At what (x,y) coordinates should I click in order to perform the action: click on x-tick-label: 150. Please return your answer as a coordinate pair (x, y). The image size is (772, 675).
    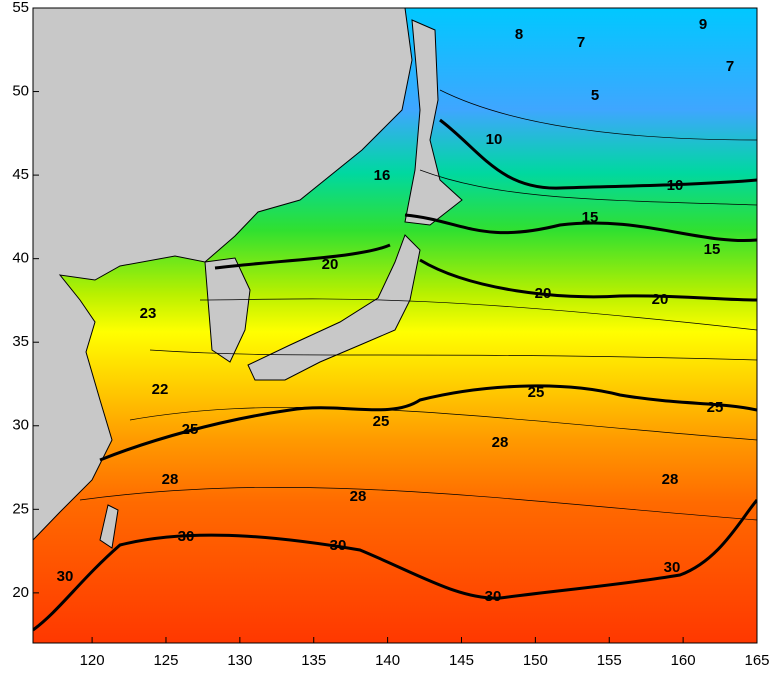
    Looking at the image, I should click on (535, 660).